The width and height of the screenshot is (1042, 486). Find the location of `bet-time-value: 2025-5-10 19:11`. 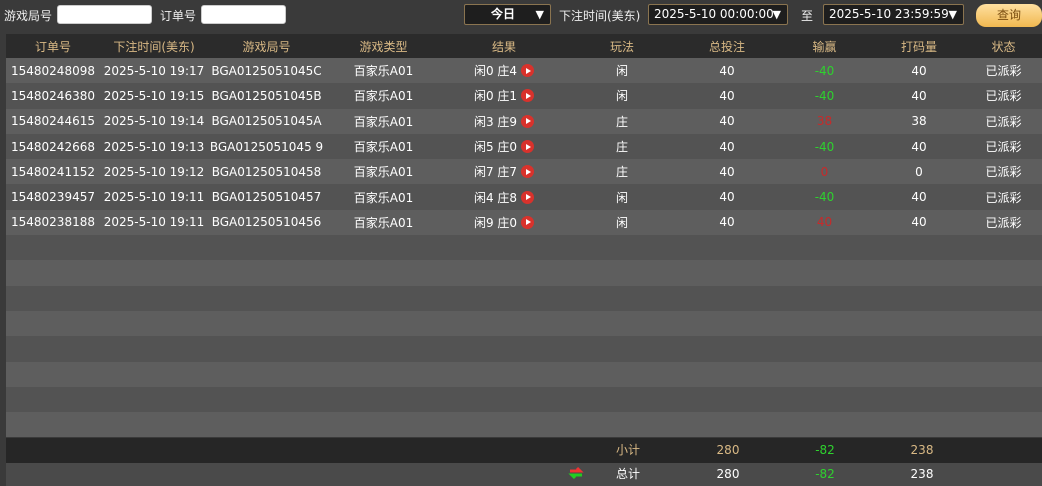

bet-time-value: 2025-5-10 19:11 is located at coordinates (154, 222).